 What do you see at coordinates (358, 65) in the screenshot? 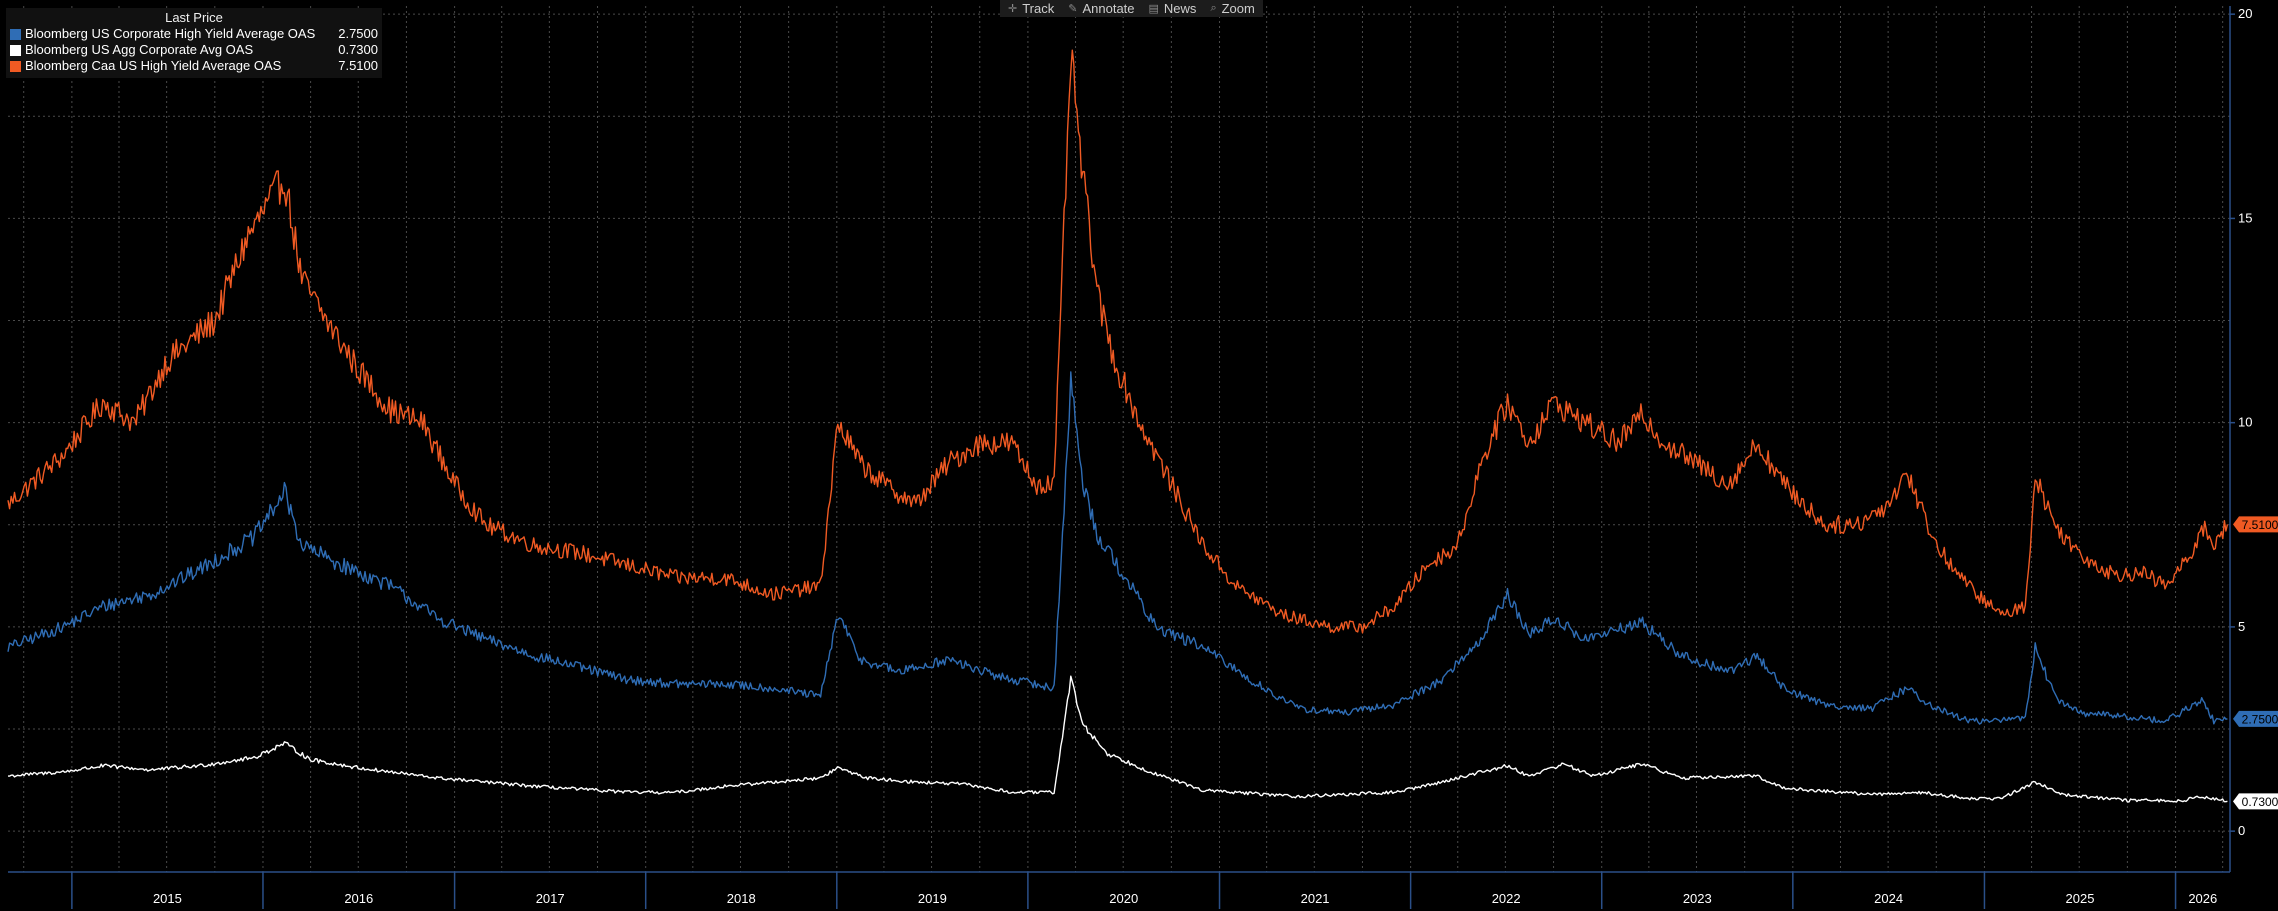
I see `legend-value-caa: 7.5100` at bounding box center [358, 65].